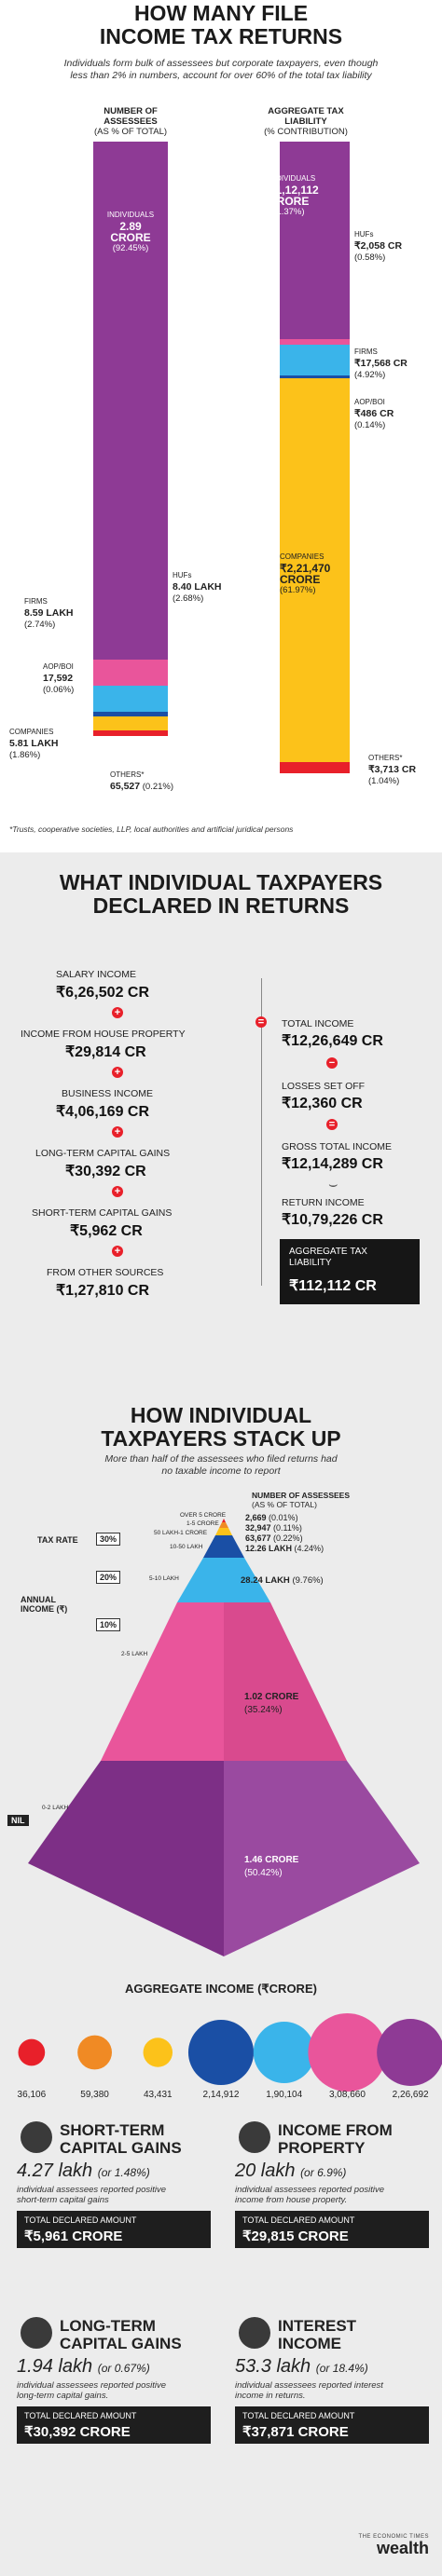 The image size is (442, 2576). I want to click on card-count: 4.27 lakh (or 1.48%), so click(83, 2170).